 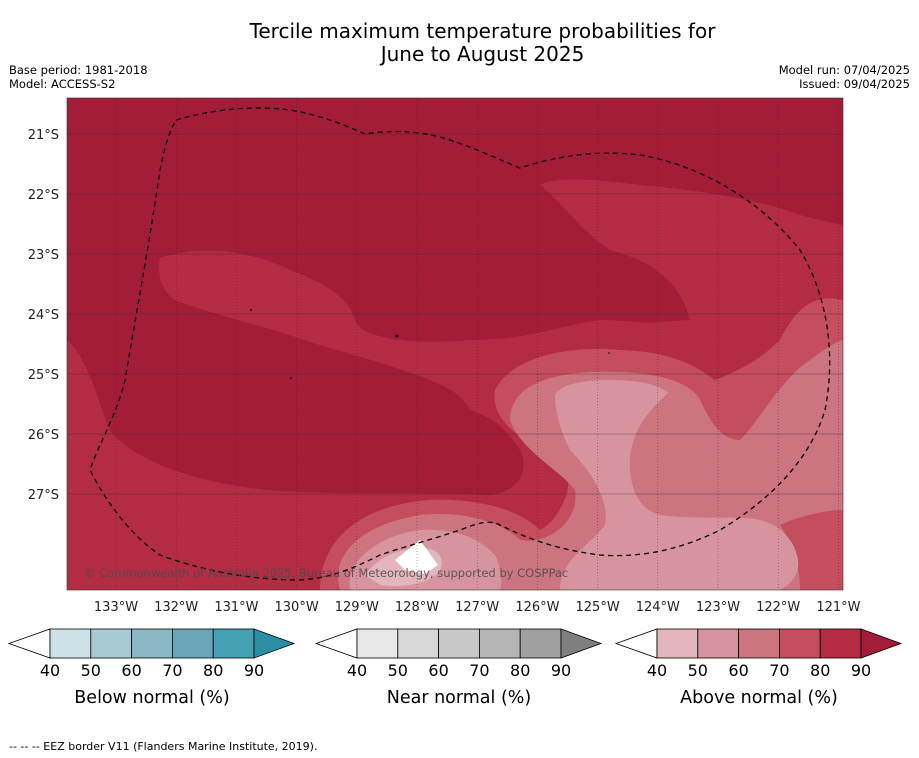 I want to click on lat-tick-label: 23°S, so click(x=43, y=255).